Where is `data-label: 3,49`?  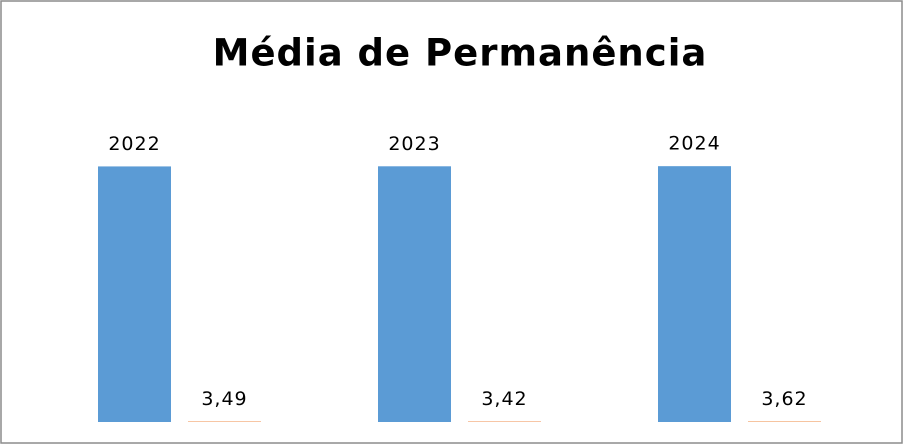 data-label: 3,49 is located at coordinates (224, 399).